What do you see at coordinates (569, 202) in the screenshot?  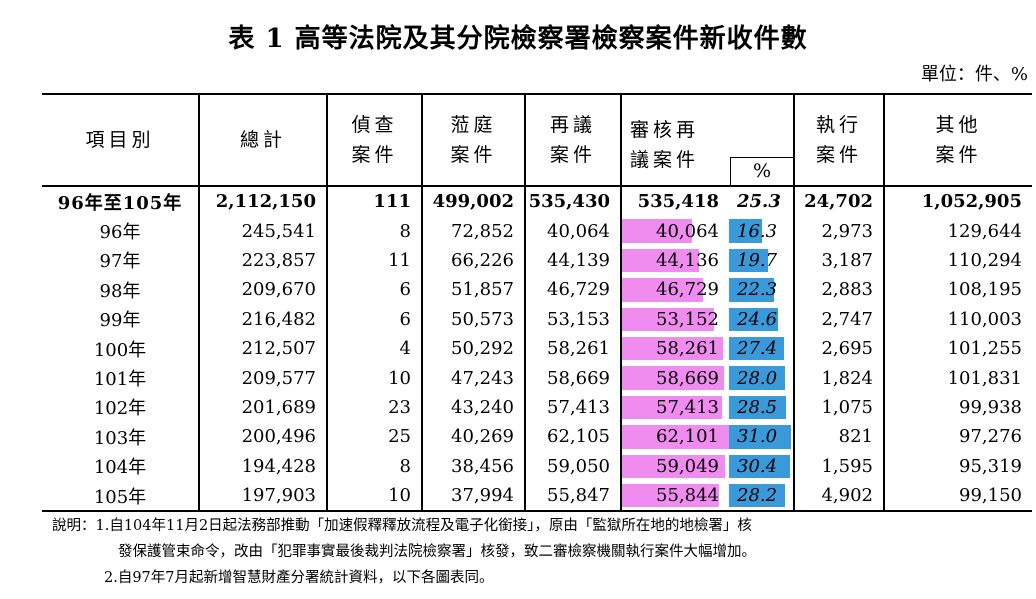 I see `cell-review-value: 535,430` at bounding box center [569, 202].